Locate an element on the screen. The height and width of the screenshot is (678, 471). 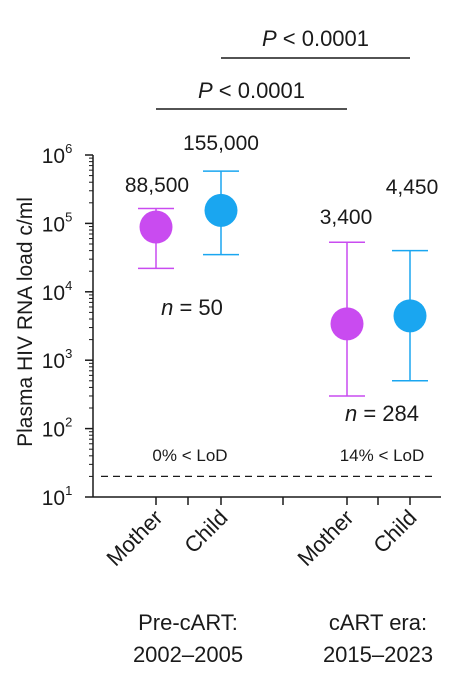
median-value-label: 3,400 is located at coordinates (346, 217).